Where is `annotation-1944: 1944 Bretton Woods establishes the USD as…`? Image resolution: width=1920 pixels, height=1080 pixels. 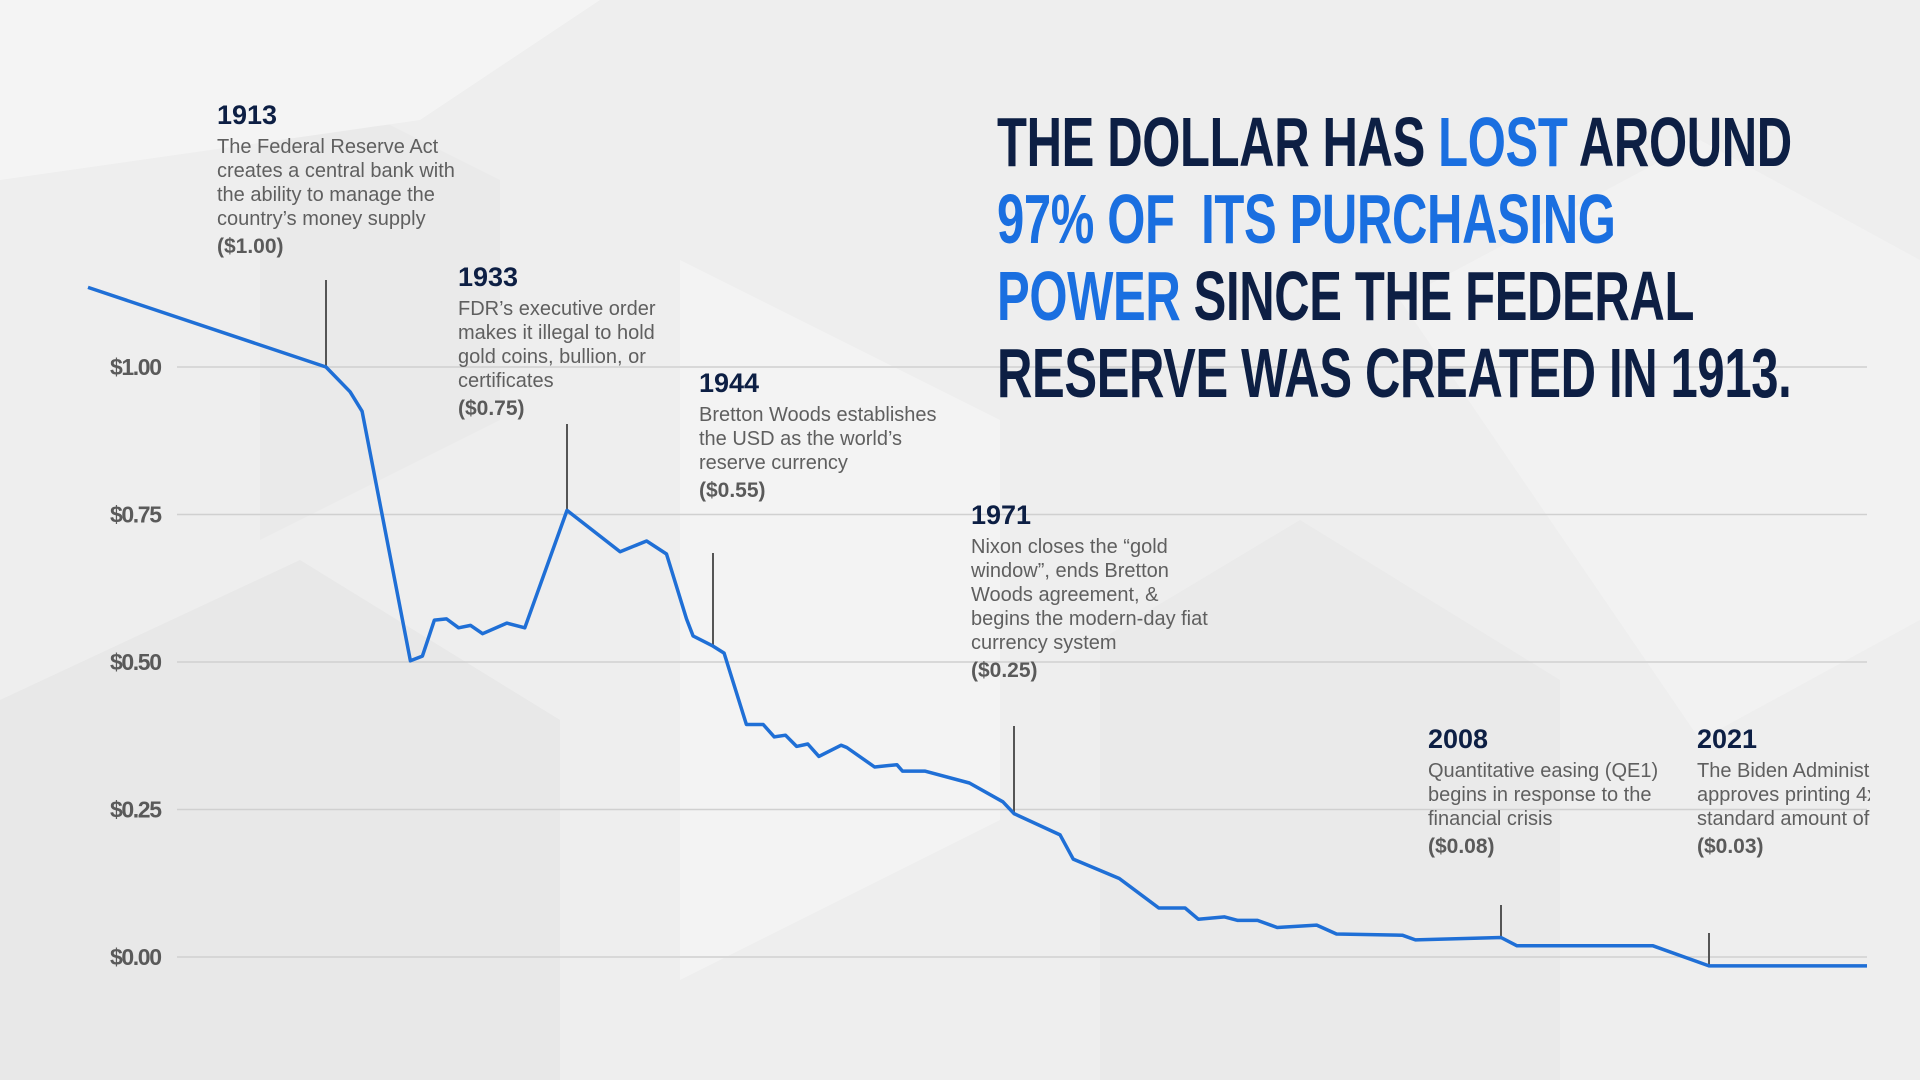 annotation-1944: 1944 Bretton Woods establishes the USD as… is located at coordinates (819, 435).